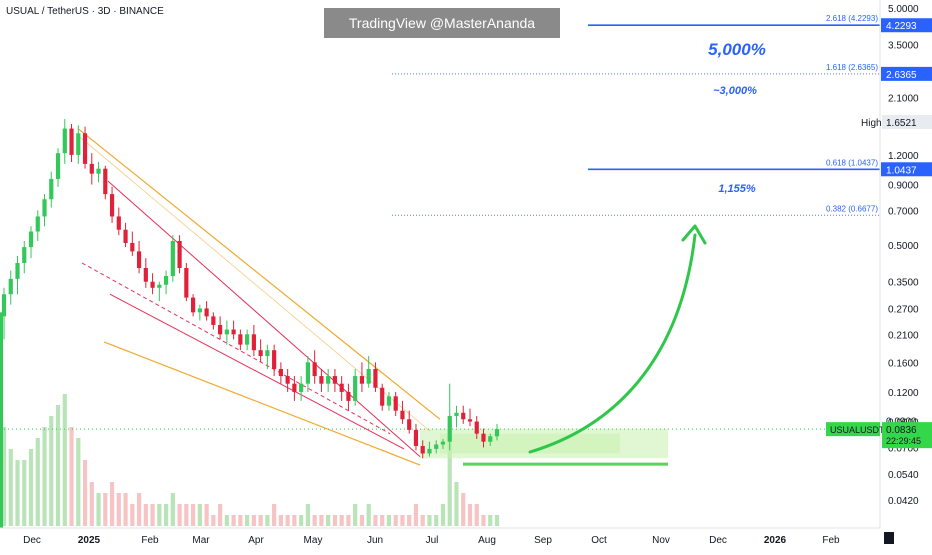 This screenshot has height=555, width=932. Describe the element at coordinates (852, 67) in the screenshot. I see `fib-level-label: 1.618 (2.6365)` at that location.